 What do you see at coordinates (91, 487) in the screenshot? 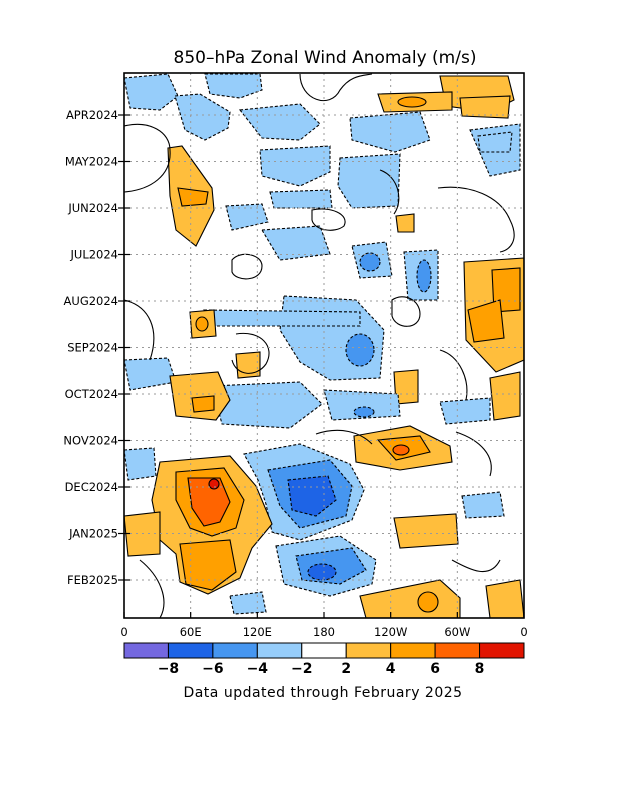
I see `y-tick-label: DEC2024` at bounding box center [91, 487].